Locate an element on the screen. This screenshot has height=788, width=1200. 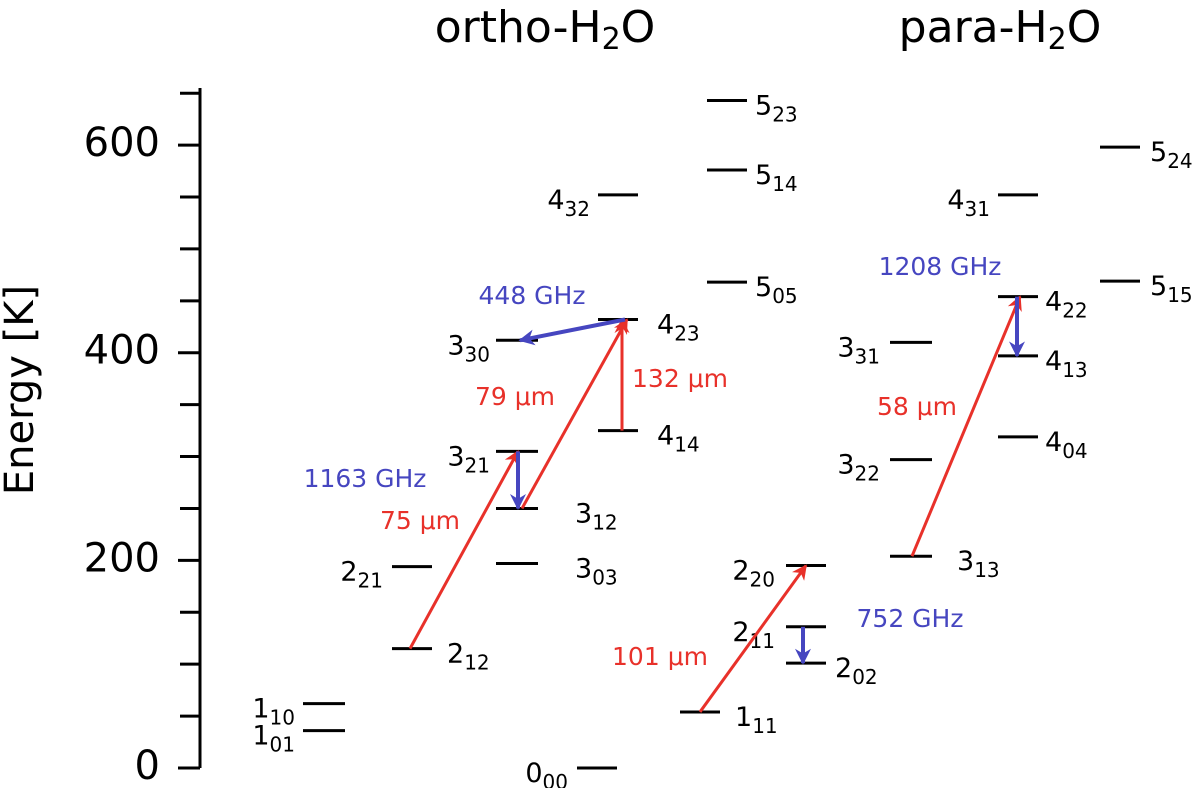
level-label: 423 is located at coordinates (678, 327).